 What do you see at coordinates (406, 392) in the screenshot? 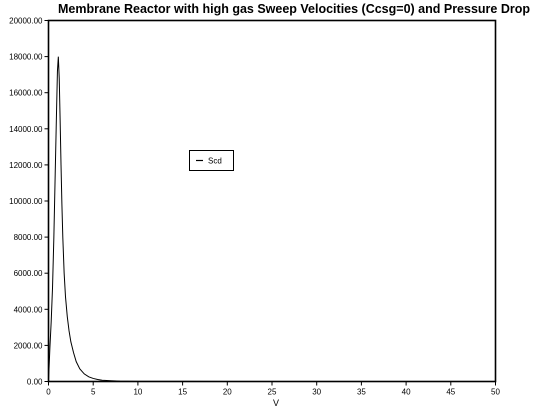
I see `x-tick-label: 40` at bounding box center [406, 392].